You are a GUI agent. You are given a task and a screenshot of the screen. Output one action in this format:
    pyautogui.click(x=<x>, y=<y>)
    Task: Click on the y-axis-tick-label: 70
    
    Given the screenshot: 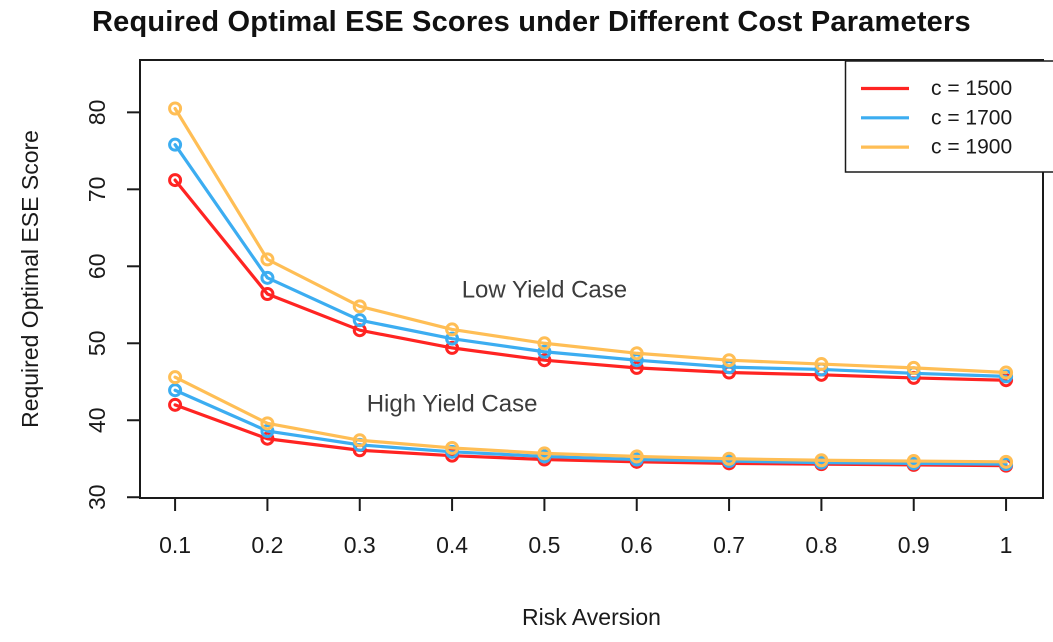 What is the action you would take?
    pyautogui.click(x=97, y=190)
    